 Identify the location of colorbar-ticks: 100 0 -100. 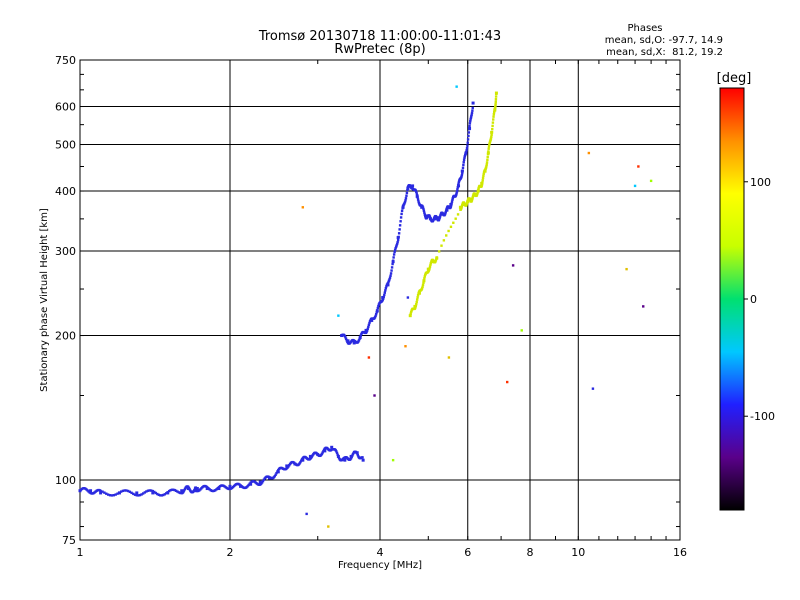
(759, 299).